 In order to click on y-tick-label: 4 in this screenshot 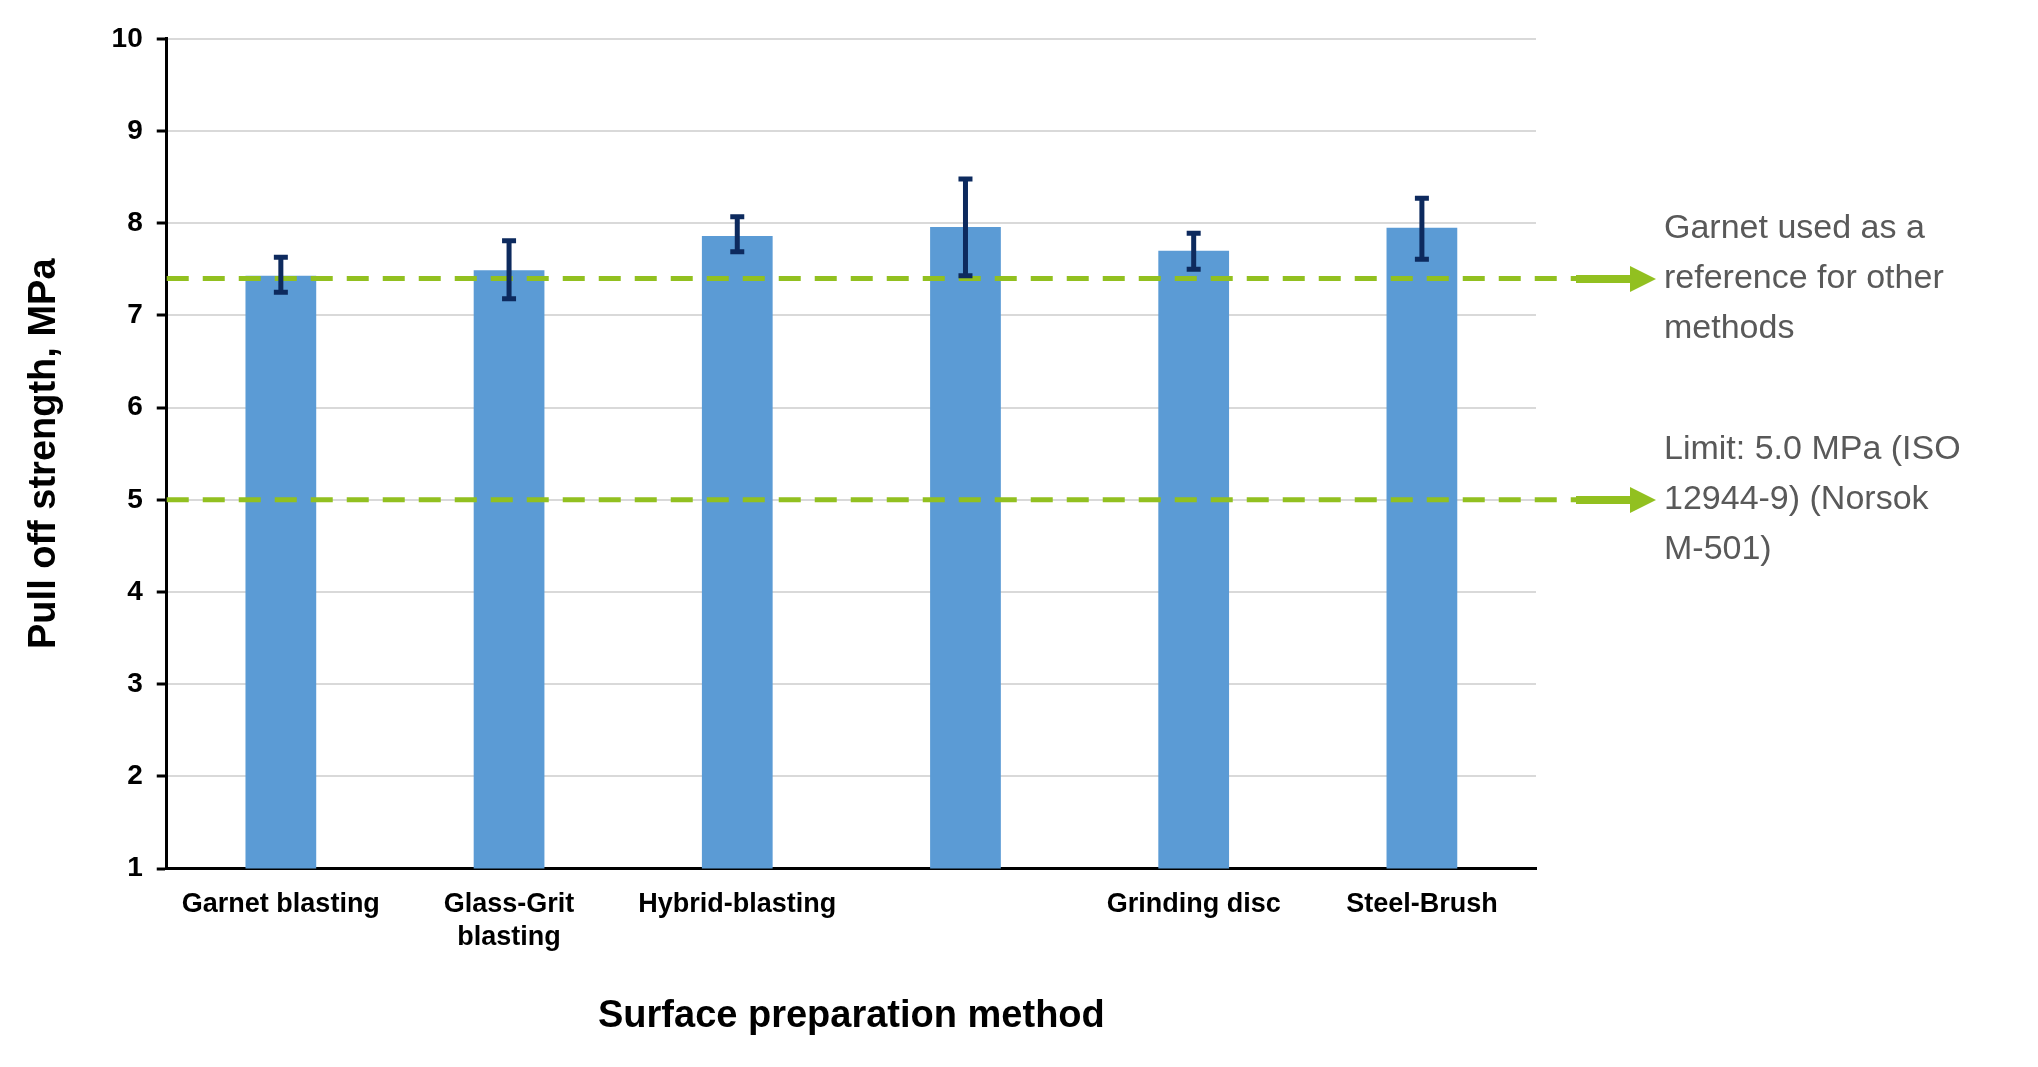, I will do `click(135, 590)`.